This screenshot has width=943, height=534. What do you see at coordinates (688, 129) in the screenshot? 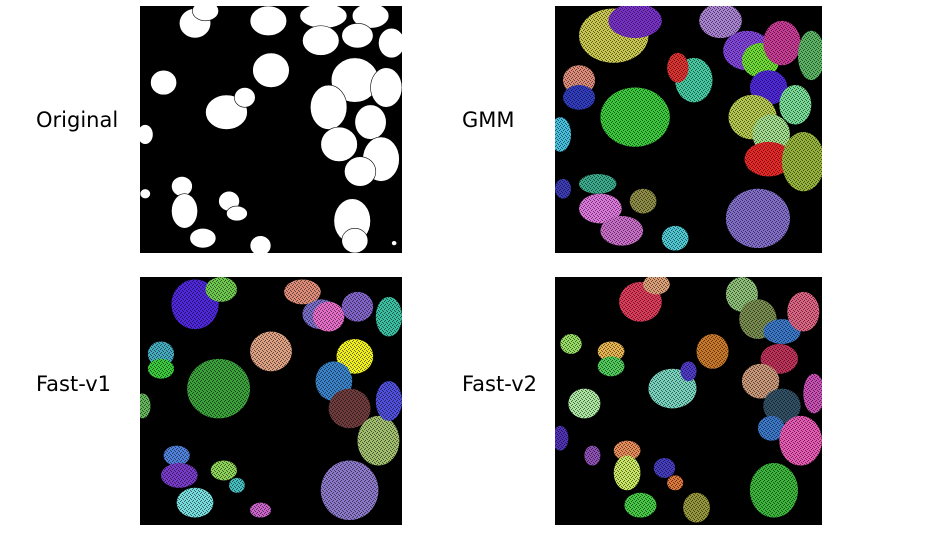
I see `gmm-segmentation-image` at bounding box center [688, 129].